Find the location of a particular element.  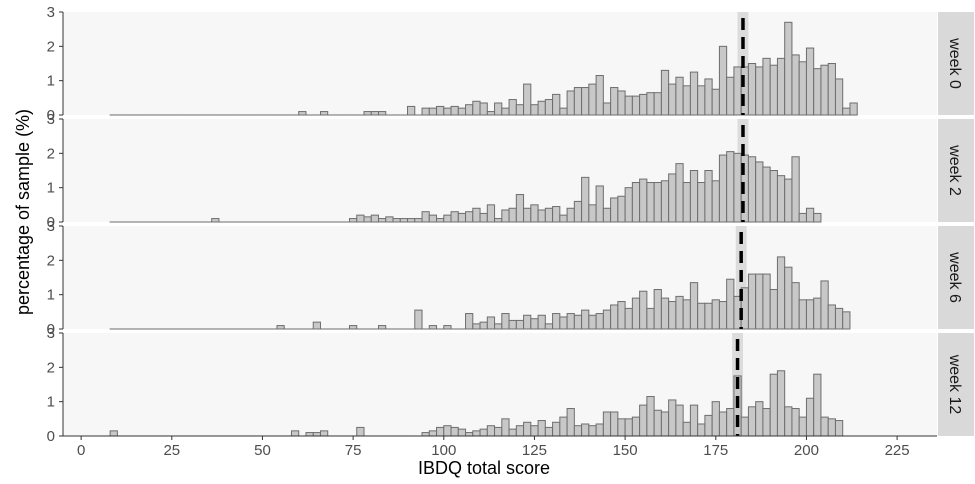

facet-strip-label: week 0 is located at coordinates (954, 63).